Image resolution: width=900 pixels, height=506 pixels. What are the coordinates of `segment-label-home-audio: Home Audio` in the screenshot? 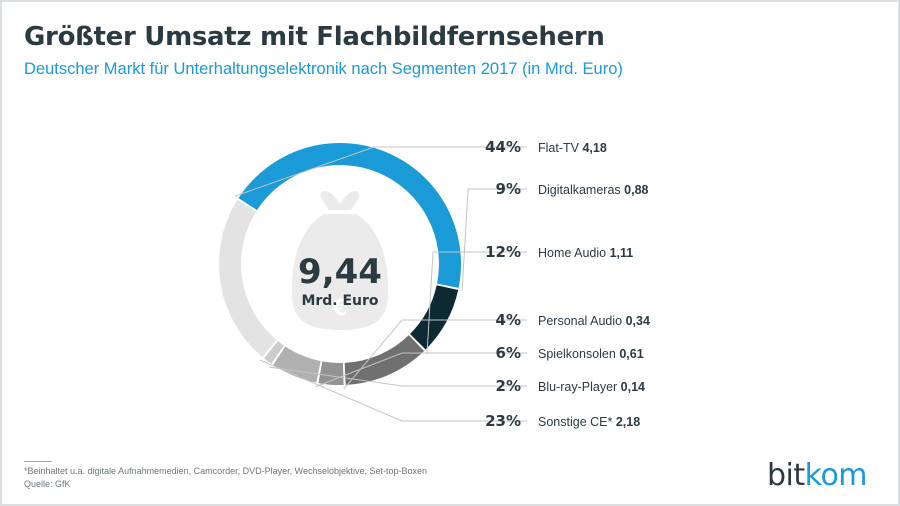 It's located at (574, 253).